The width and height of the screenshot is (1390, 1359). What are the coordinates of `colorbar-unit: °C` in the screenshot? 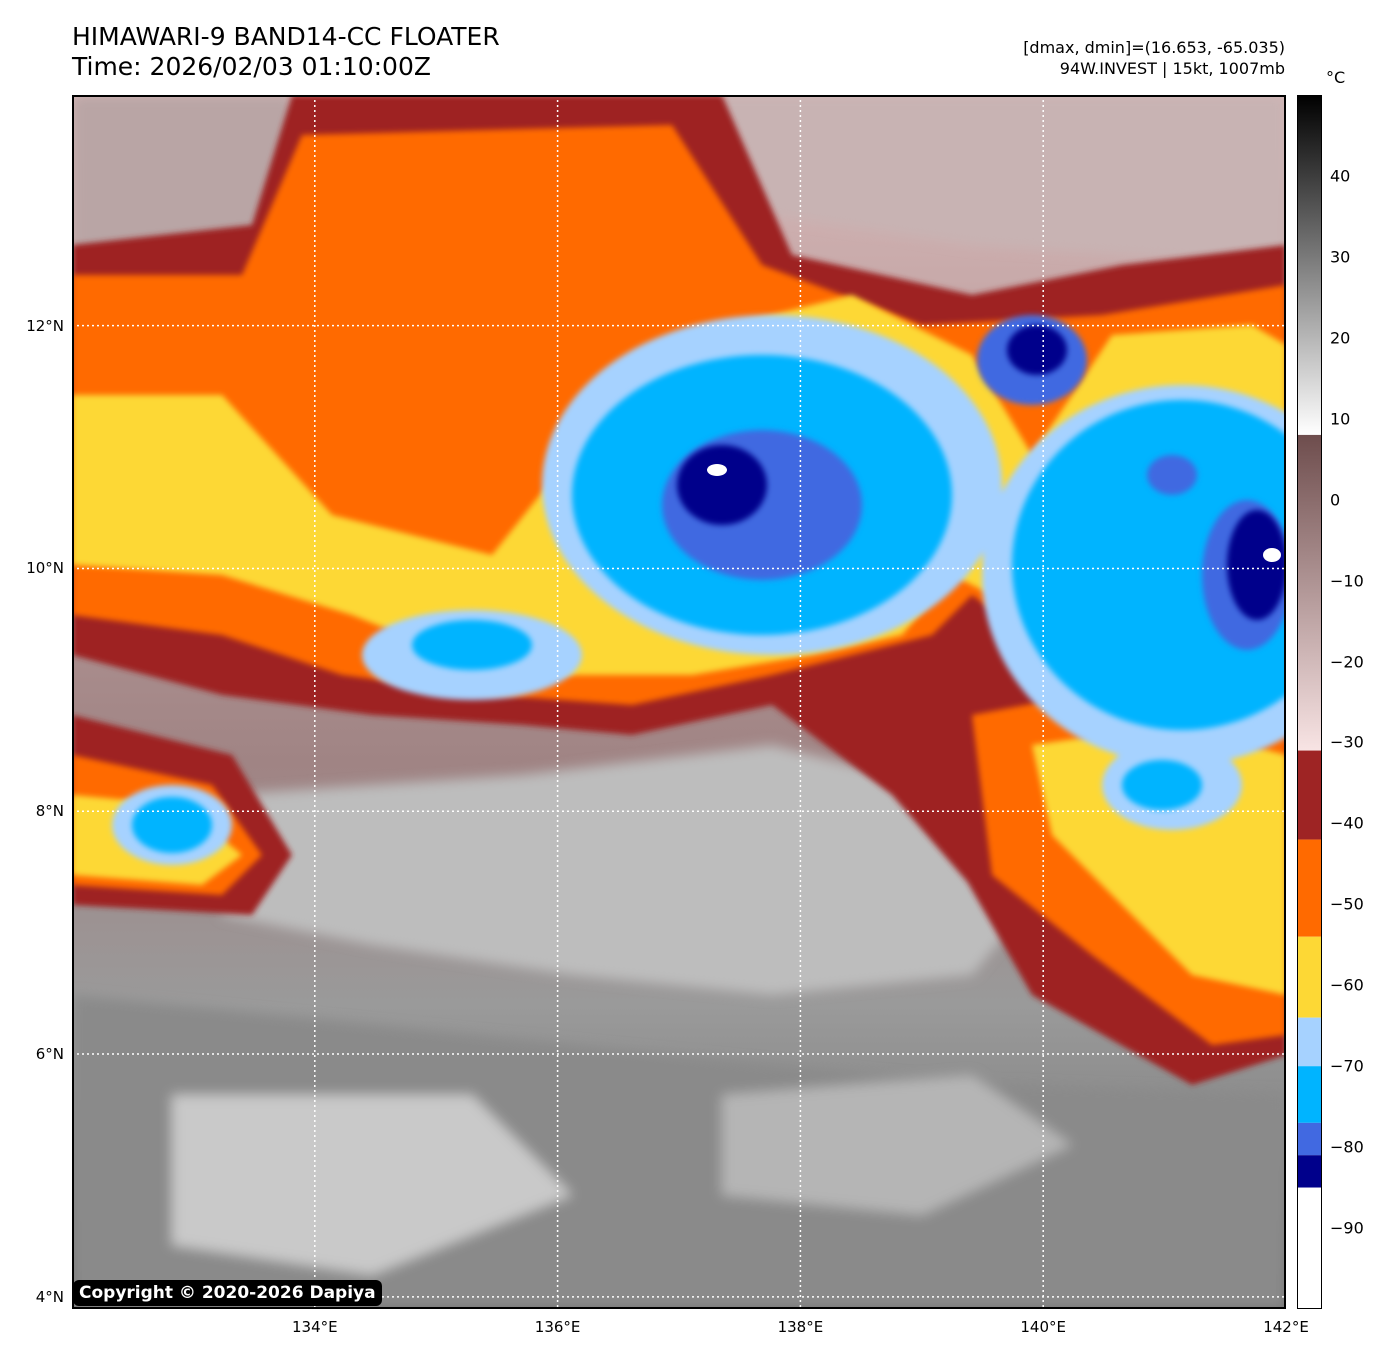 It's located at (1336, 77).